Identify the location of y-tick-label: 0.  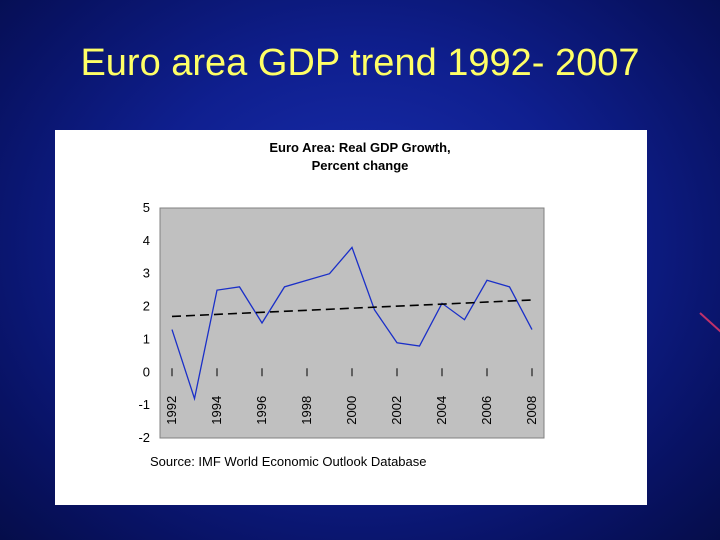
(146, 371).